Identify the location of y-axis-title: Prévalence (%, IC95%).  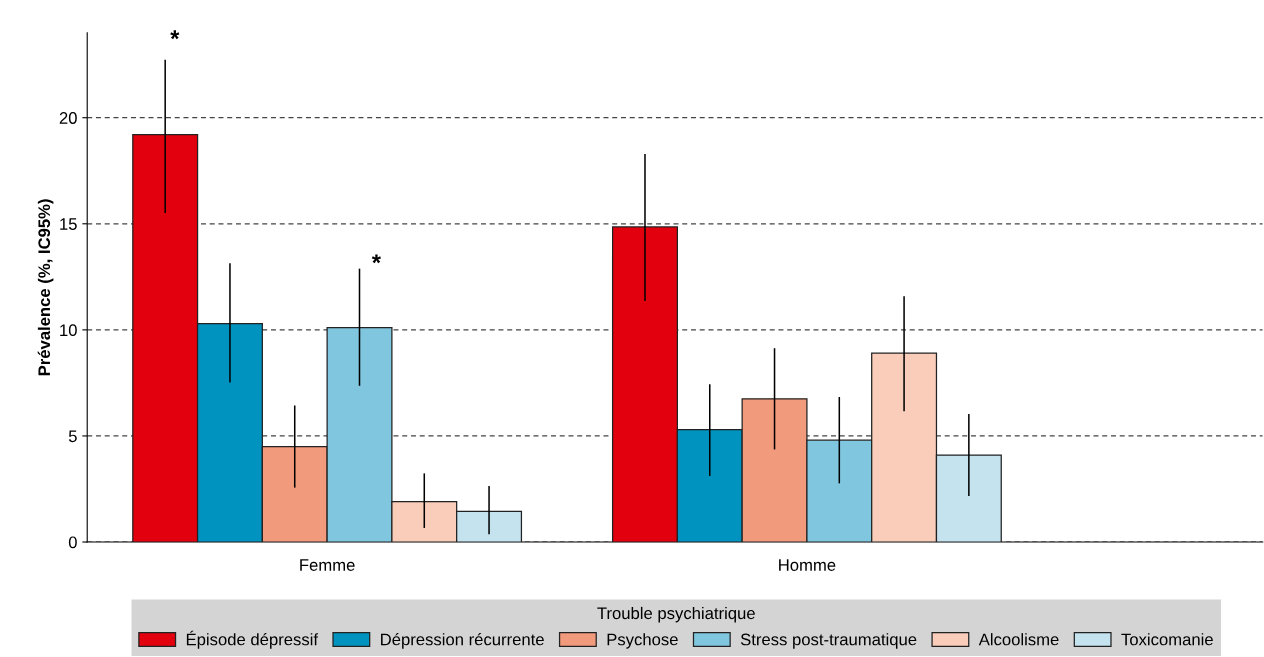
(45, 287).